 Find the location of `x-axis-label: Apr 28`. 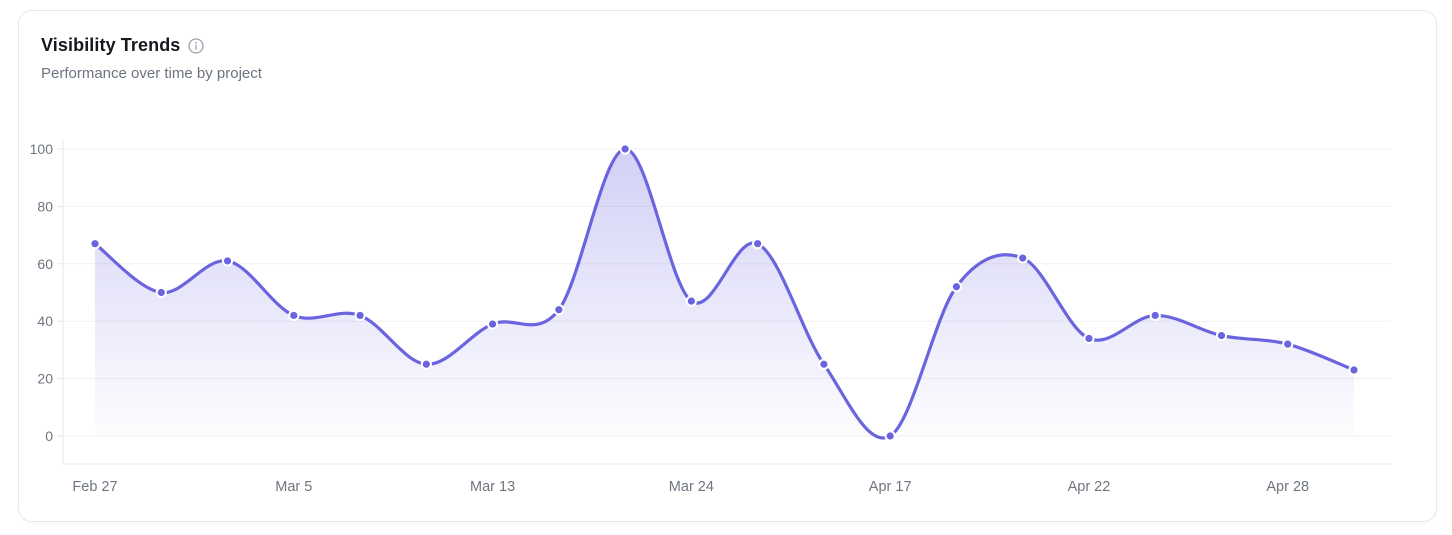

x-axis-label: Apr 28 is located at coordinates (1287, 487).